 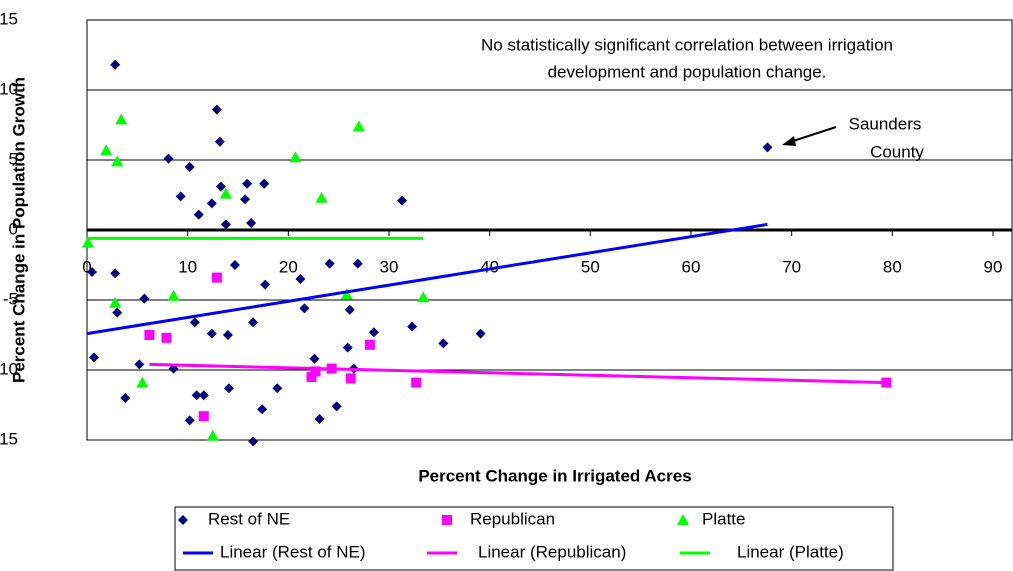 I want to click on y-tick-label: 5, so click(x=13, y=158).